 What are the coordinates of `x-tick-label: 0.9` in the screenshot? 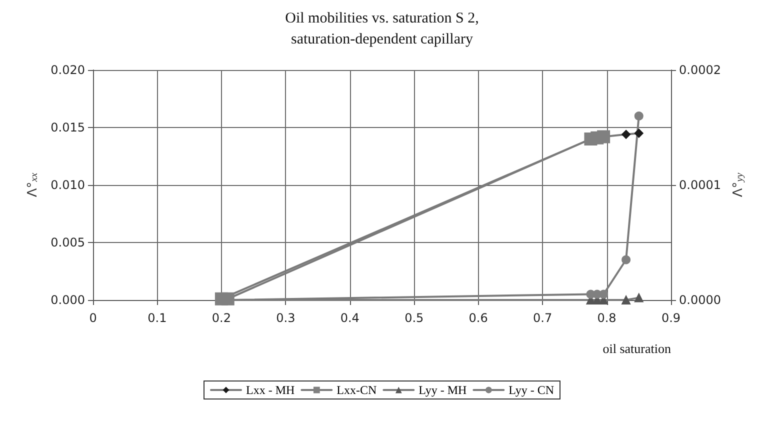 It's located at (671, 318).